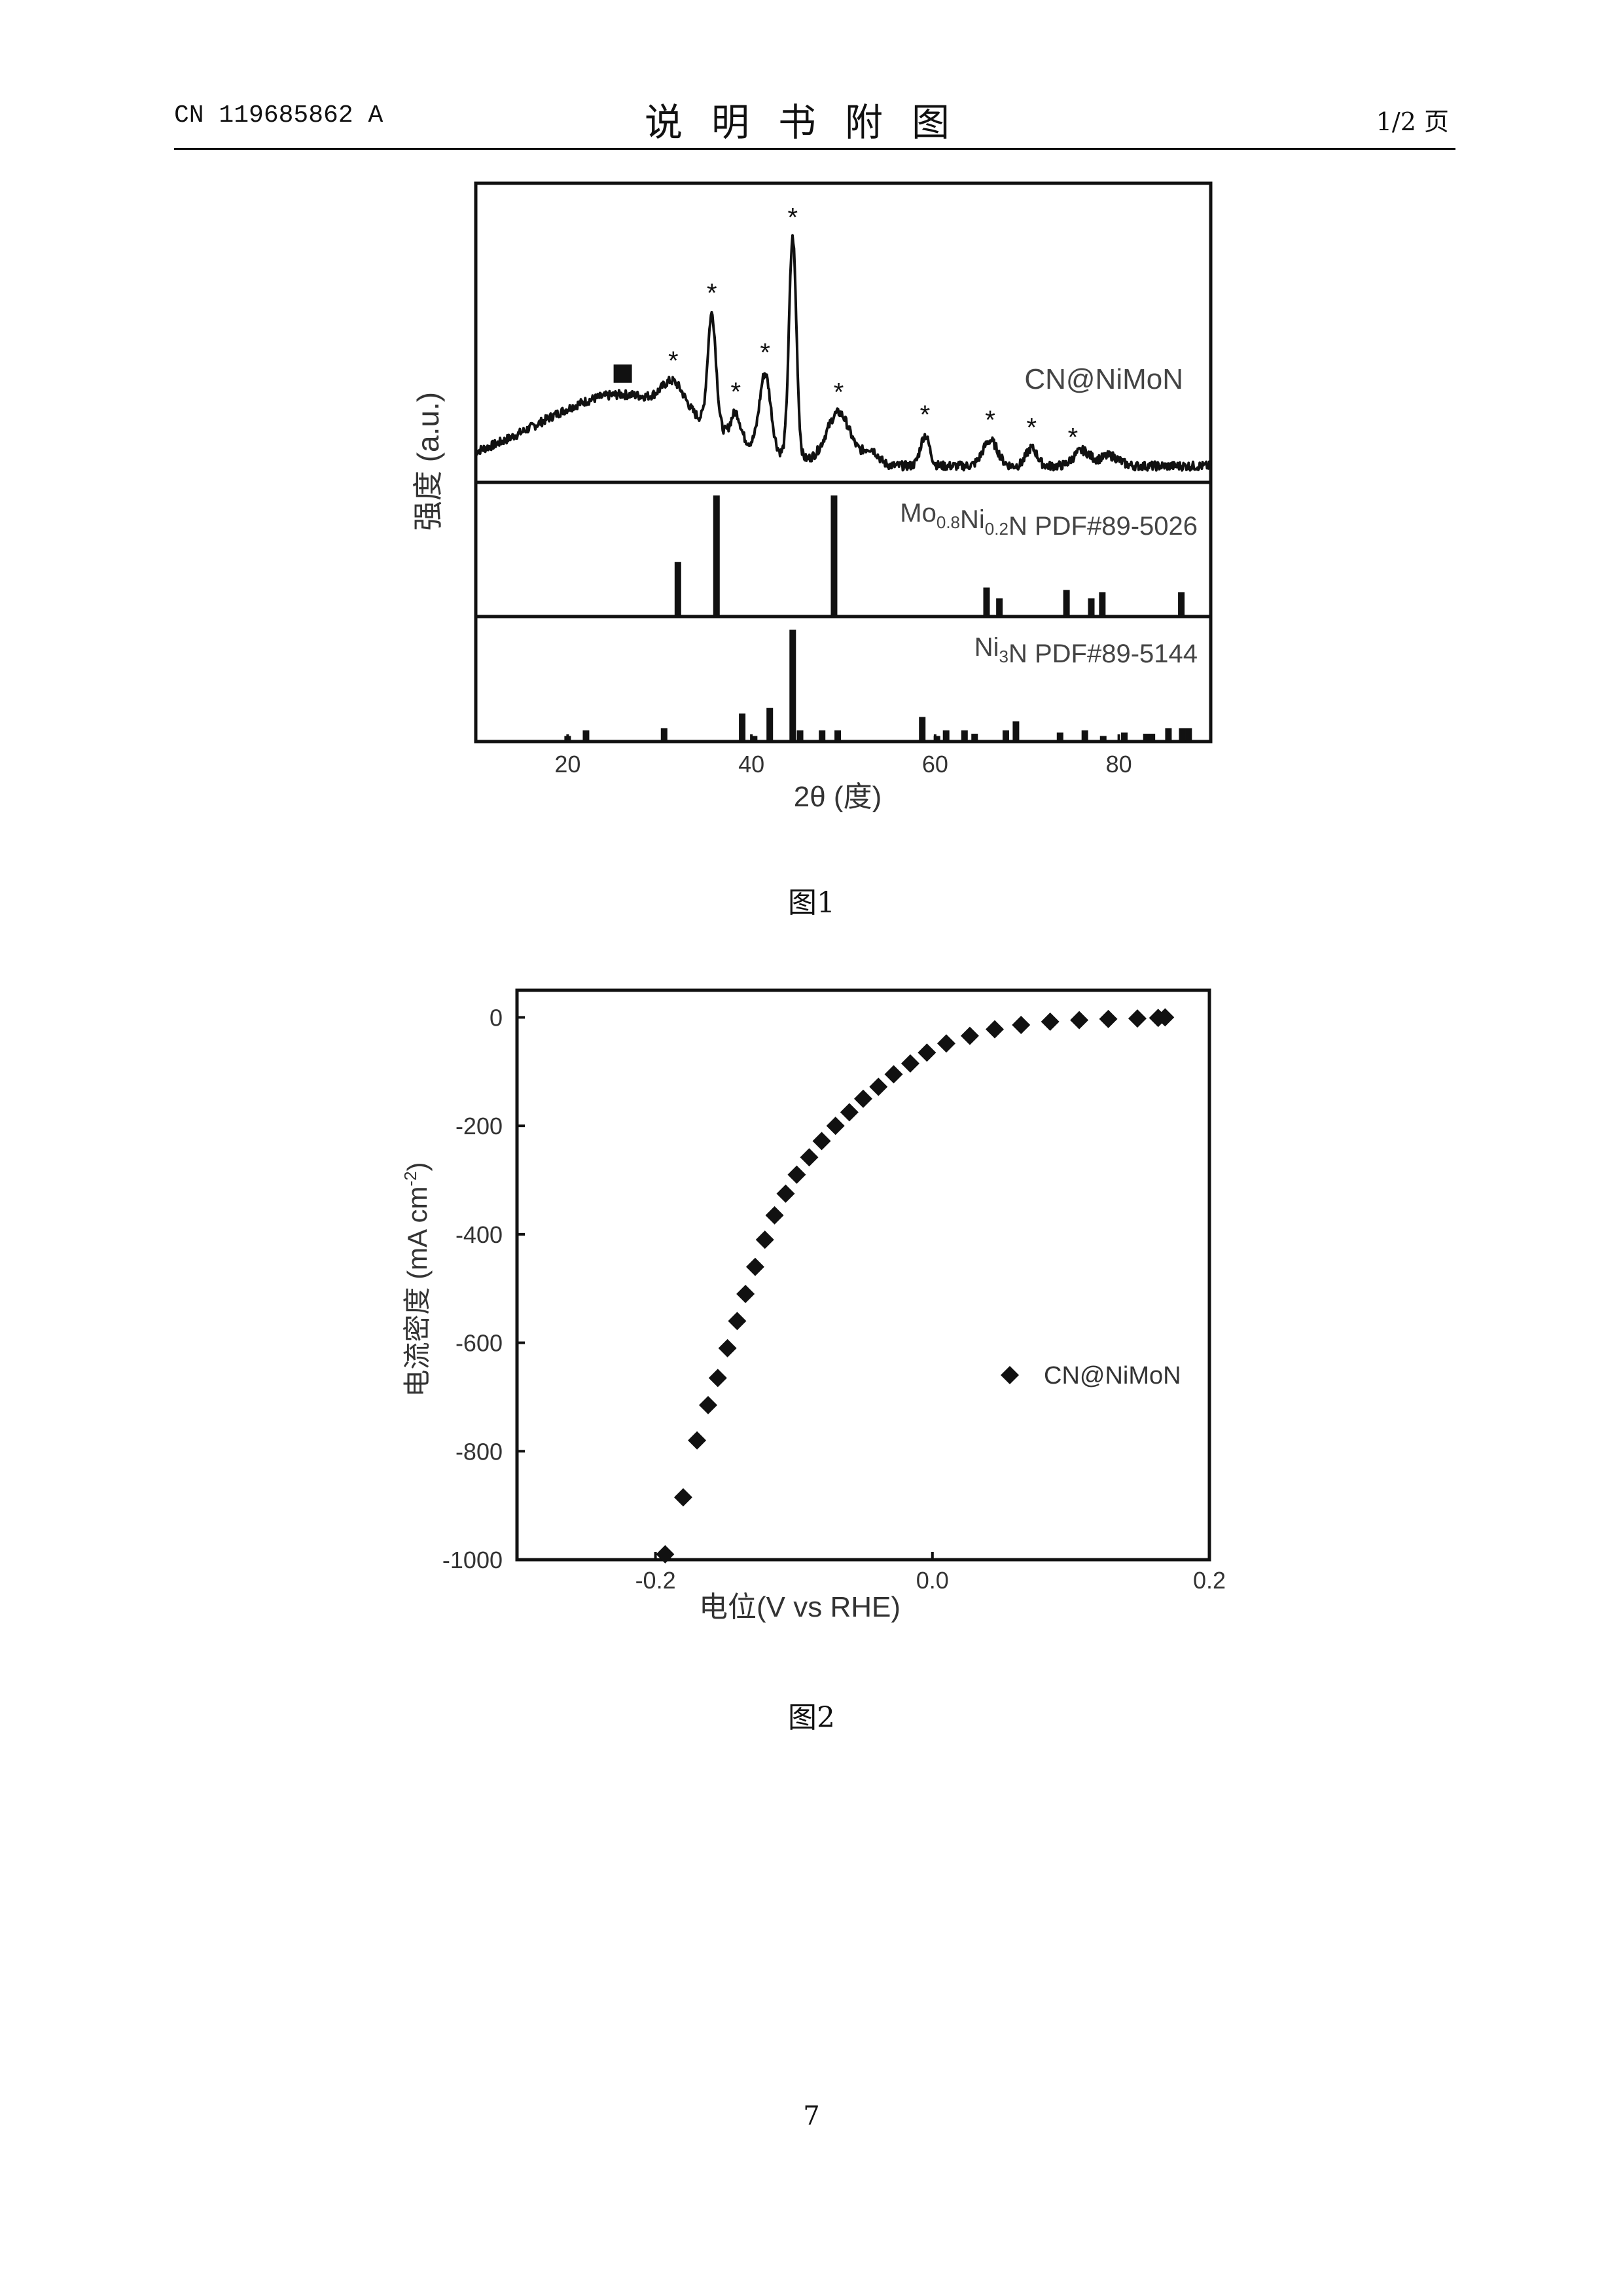 This screenshot has width=1623, height=2296. What do you see at coordinates (932, 1581) in the screenshot?
I see `fig2-xtick-label-2: 0.0` at bounding box center [932, 1581].